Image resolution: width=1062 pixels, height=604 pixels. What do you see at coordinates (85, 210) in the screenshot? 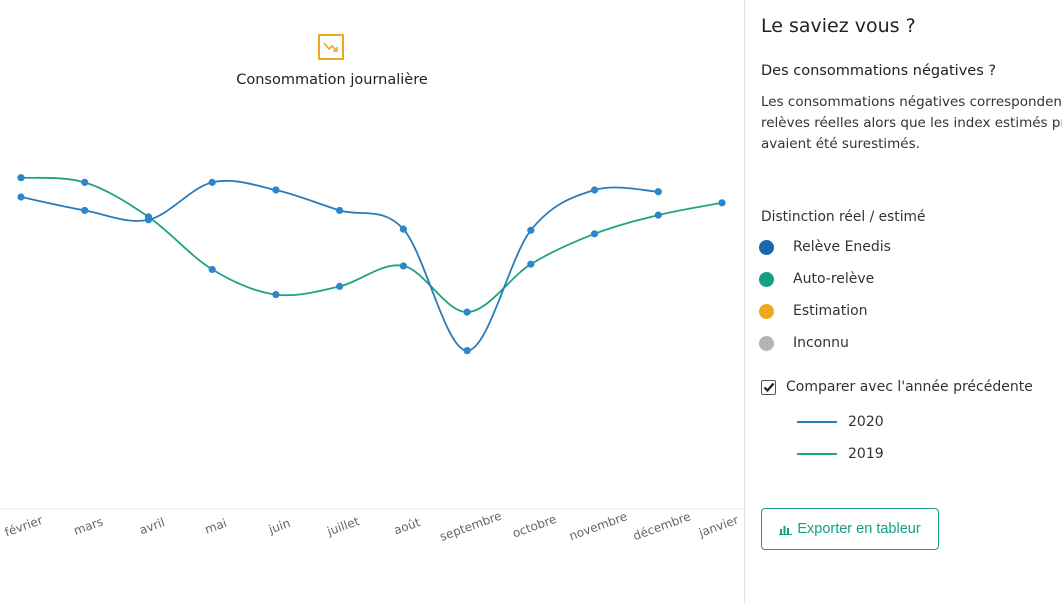
I see `data-point-2020-mars` at bounding box center [85, 210].